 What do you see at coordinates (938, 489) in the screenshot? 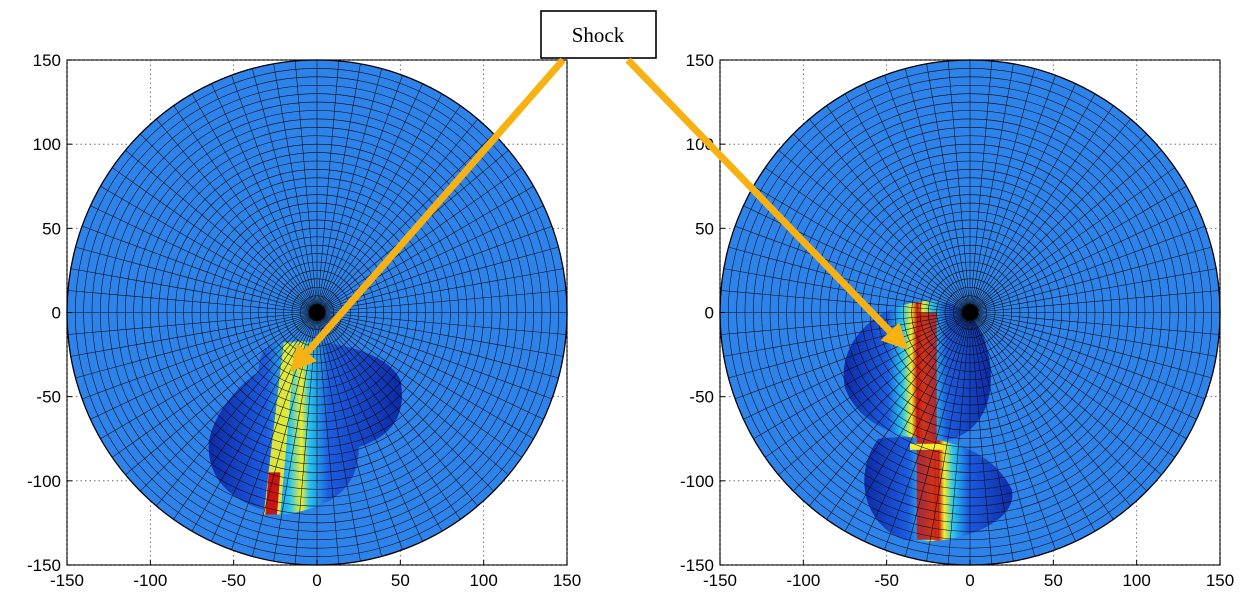
I see `heat-region-lower` at bounding box center [938, 489].